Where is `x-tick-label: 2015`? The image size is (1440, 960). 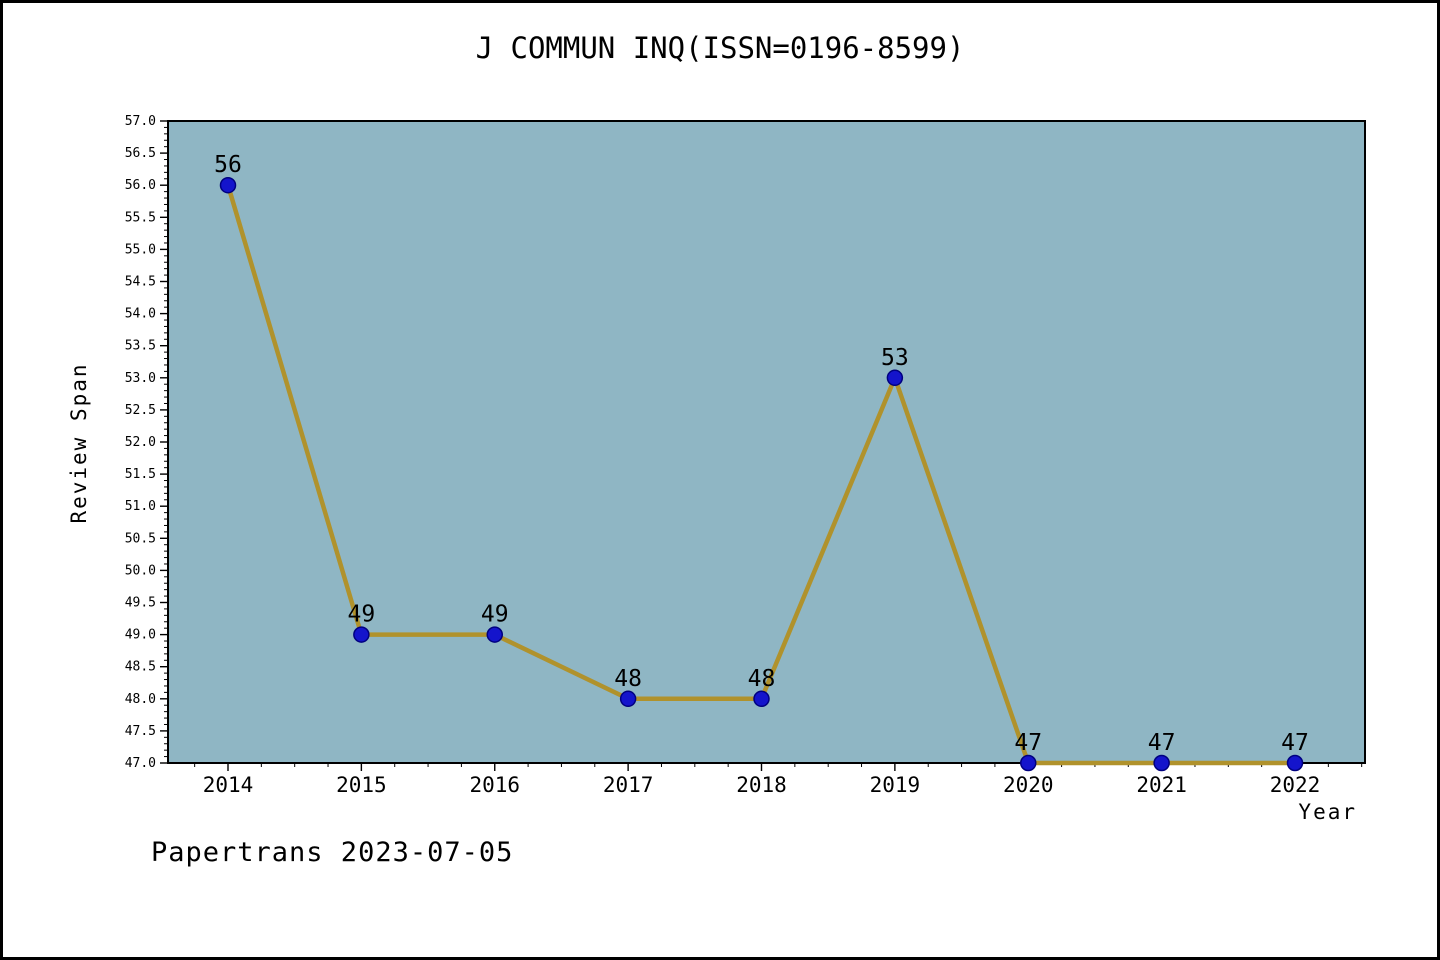
x-tick-label: 2015 is located at coordinates (361, 785).